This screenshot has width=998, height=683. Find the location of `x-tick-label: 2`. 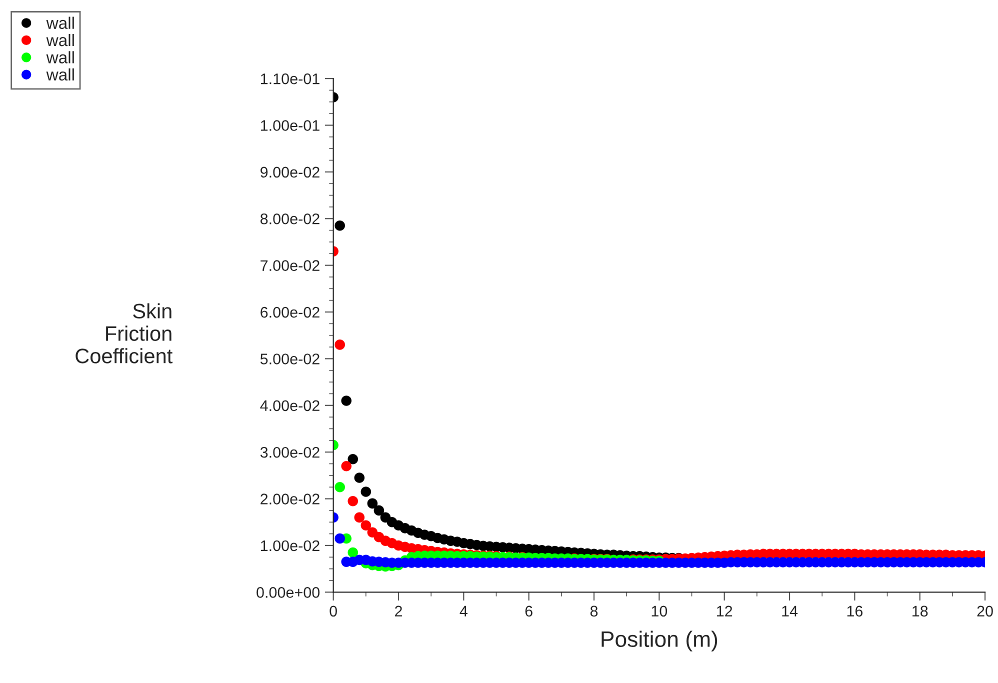

x-tick-label: 2 is located at coordinates (398, 611).